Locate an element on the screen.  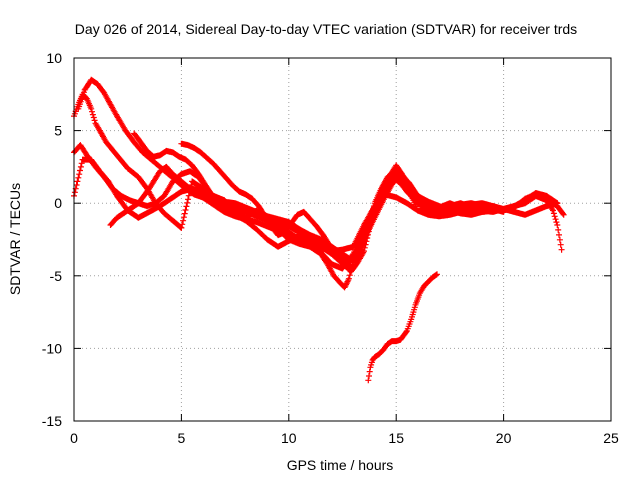
y-tick-labels: 10 5 0 -5 -10 -15 is located at coordinates (52, 239).